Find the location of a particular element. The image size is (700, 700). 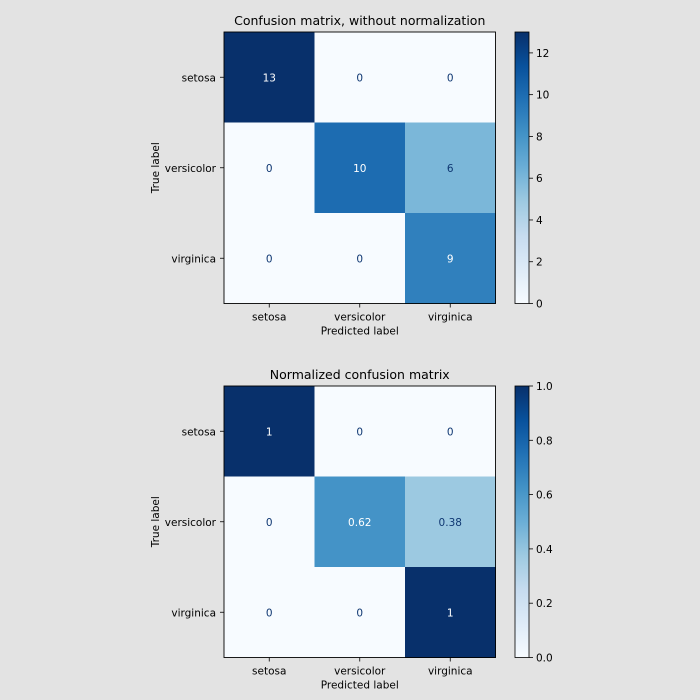

colorbar-tick-label: 0 is located at coordinates (539, 305).